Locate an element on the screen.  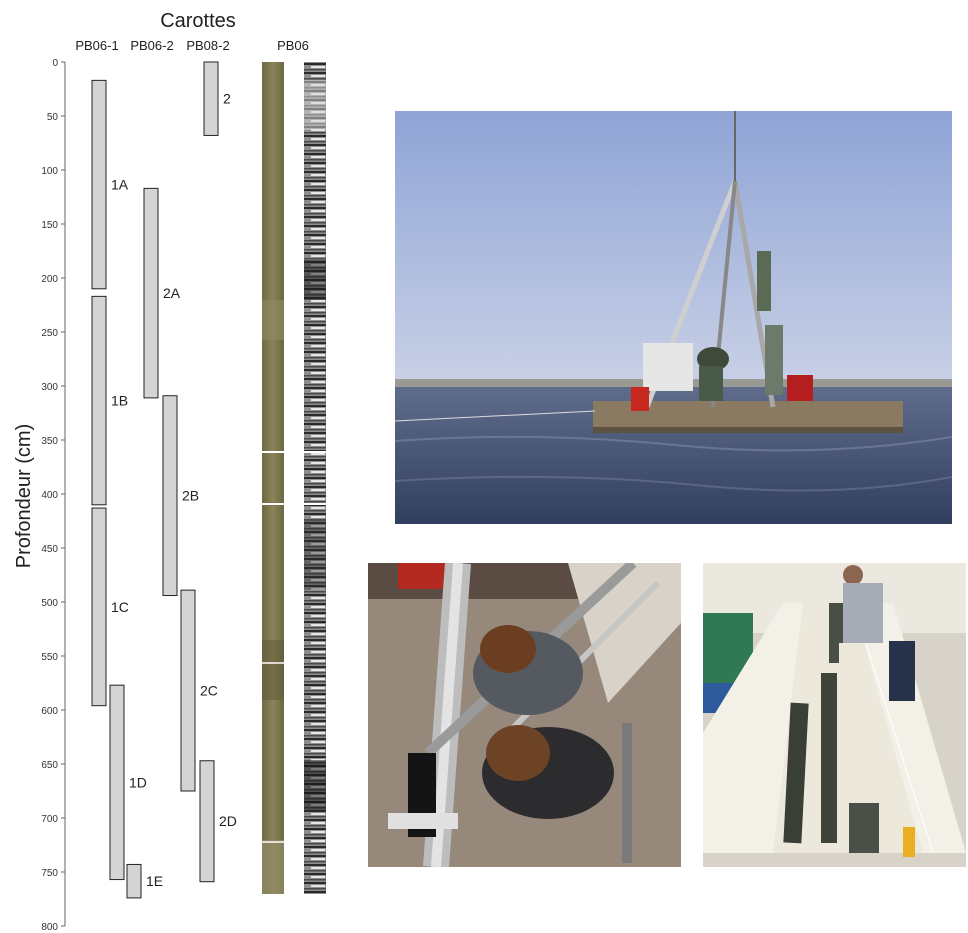
y-tick-label: 200 is located at coordinates (49, 279).